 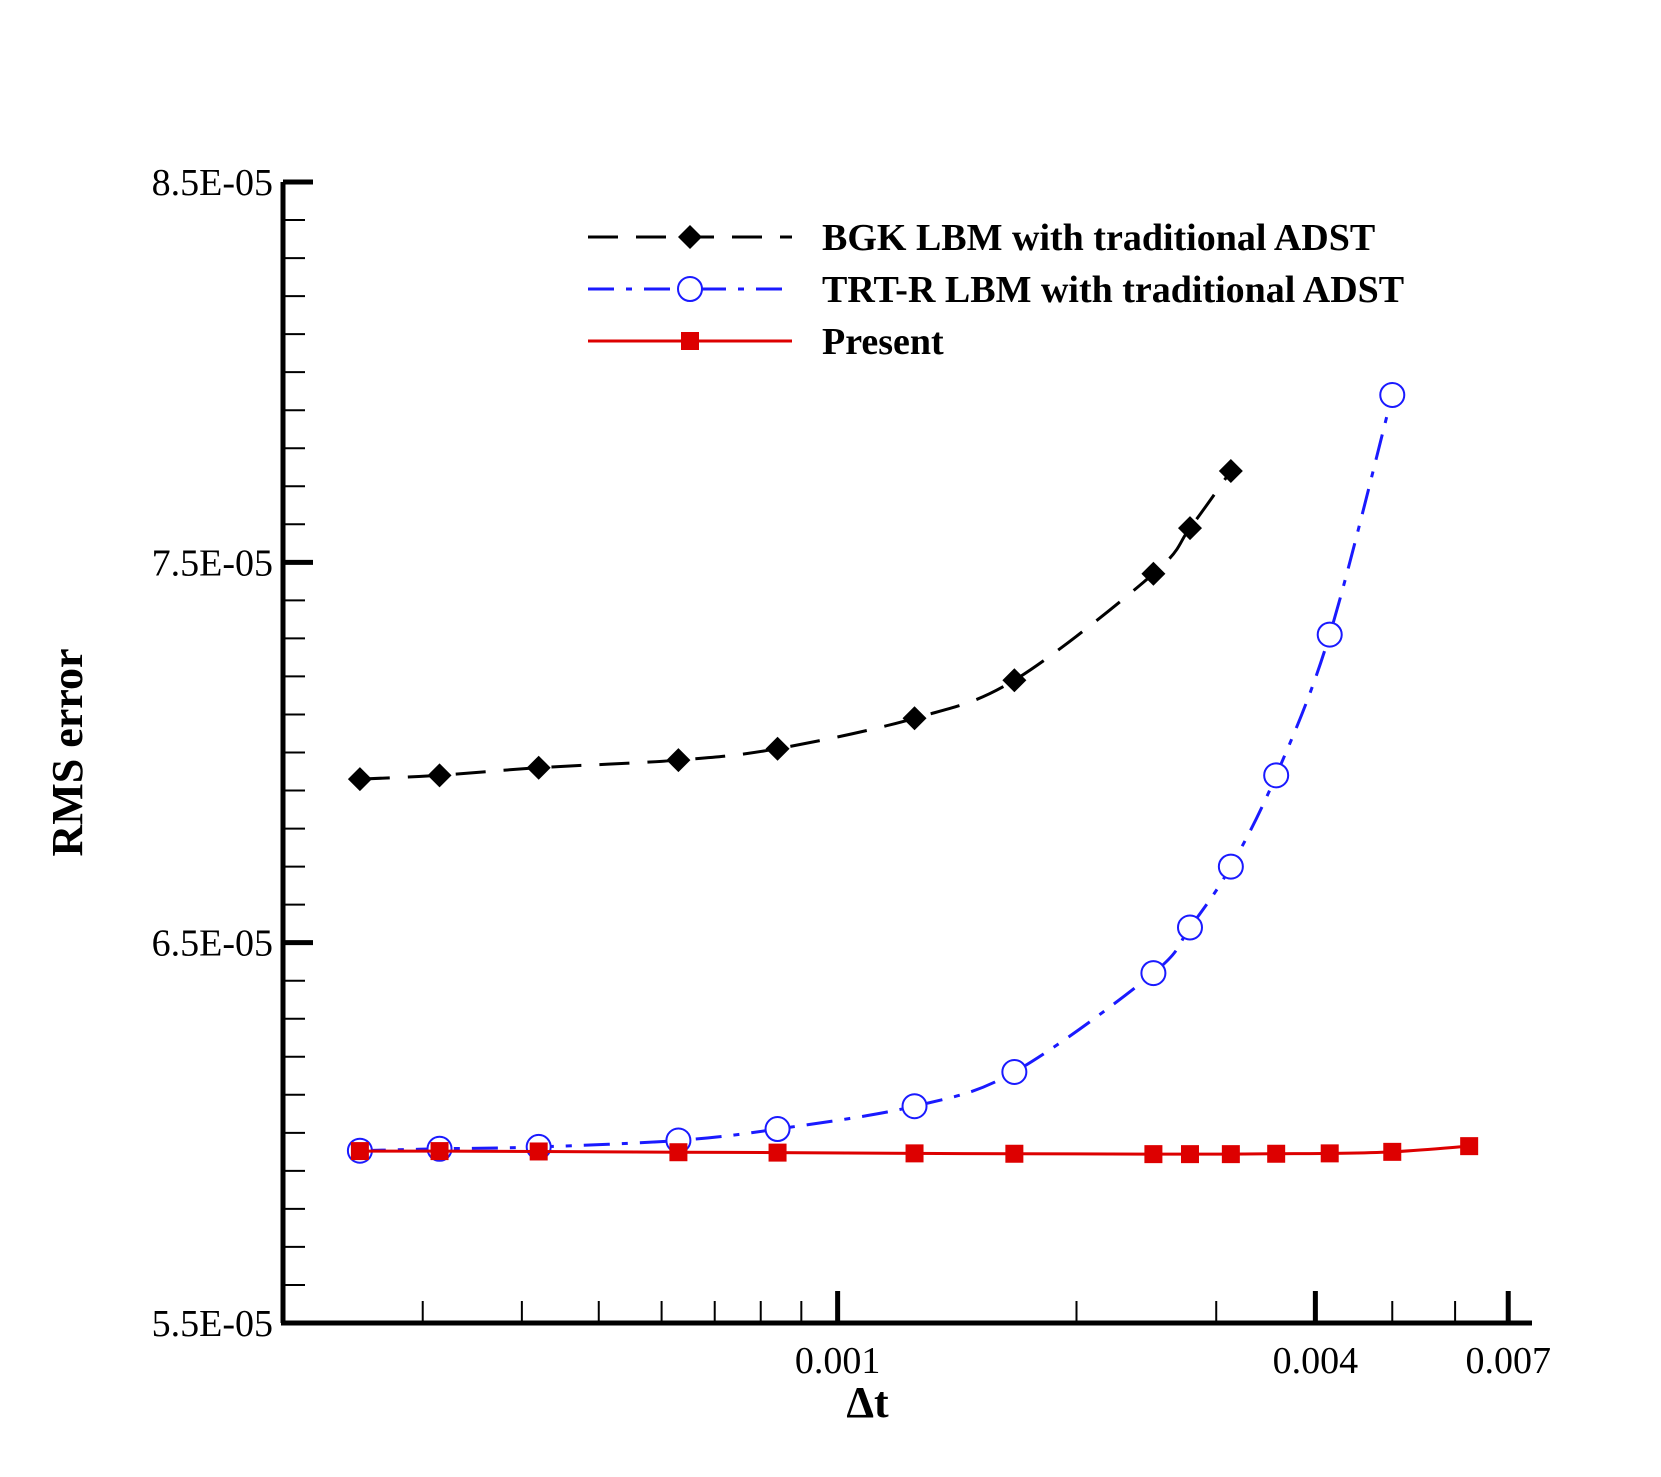 I want to click on y-tick-label: 7.5E-05, so click(x=212, y=563).